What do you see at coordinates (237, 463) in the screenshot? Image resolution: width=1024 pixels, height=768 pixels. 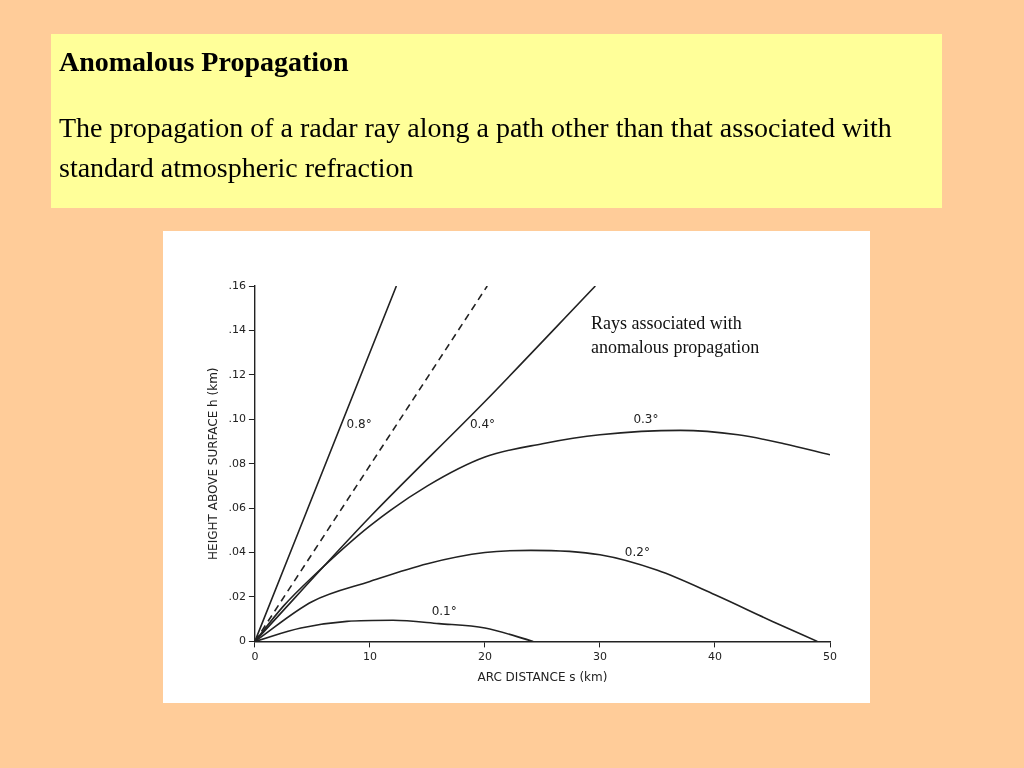 I see `y-tick-label: .08` at bounding box center [237, 463].